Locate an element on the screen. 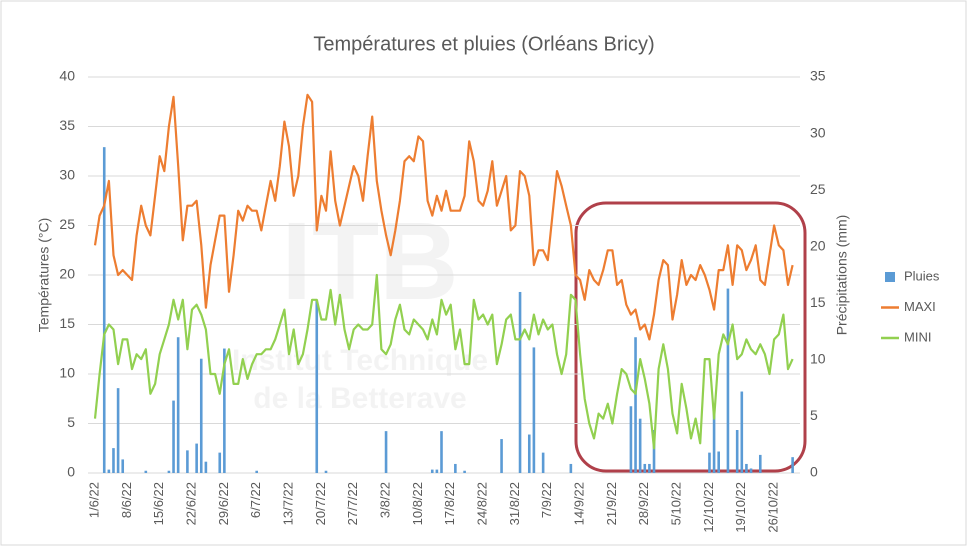  x-tick-label: 3/8/22 is located at coordinates (384, 500).